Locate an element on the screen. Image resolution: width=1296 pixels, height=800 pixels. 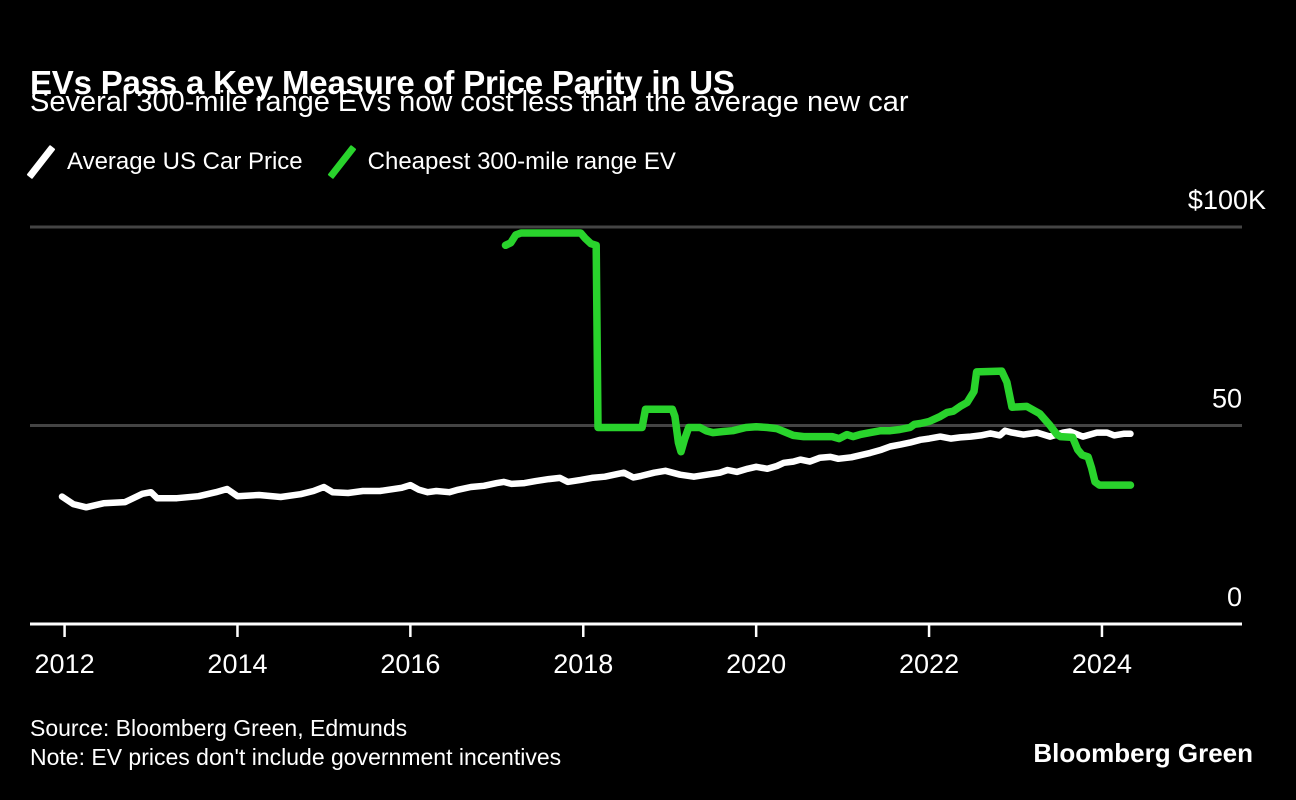
legend-label: Average US Car Price is located at coordinates (185, 161).